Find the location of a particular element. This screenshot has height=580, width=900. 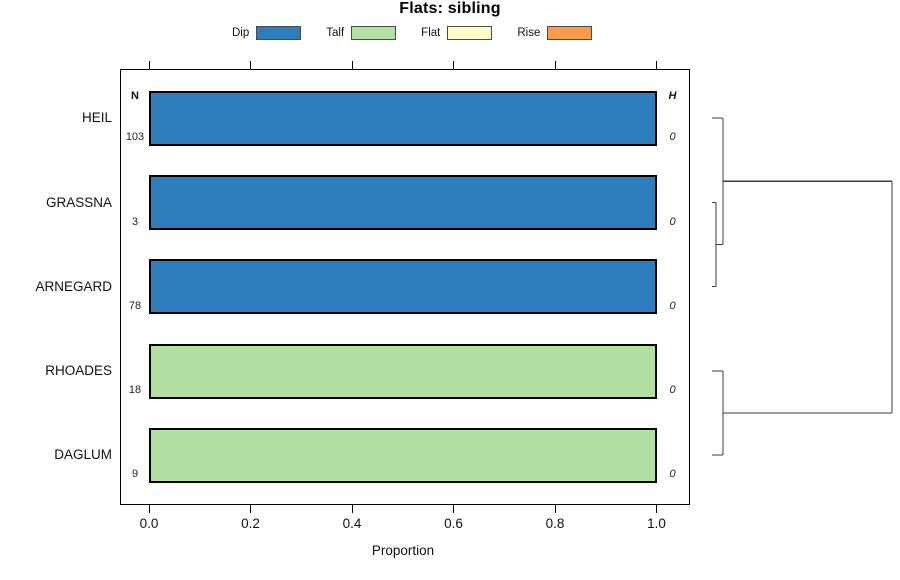

x-axis-tick-label: 0.4 is located at coordinates (352, 523).